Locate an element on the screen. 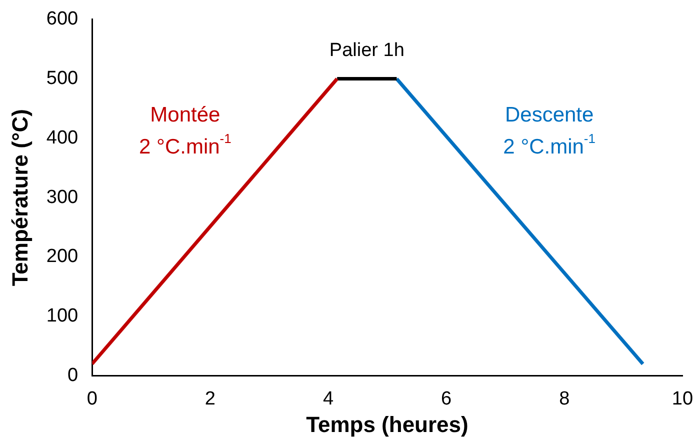 This screenshot has width=699, height=443. x-tick-label: 4 is located at coordinates (328, 399).